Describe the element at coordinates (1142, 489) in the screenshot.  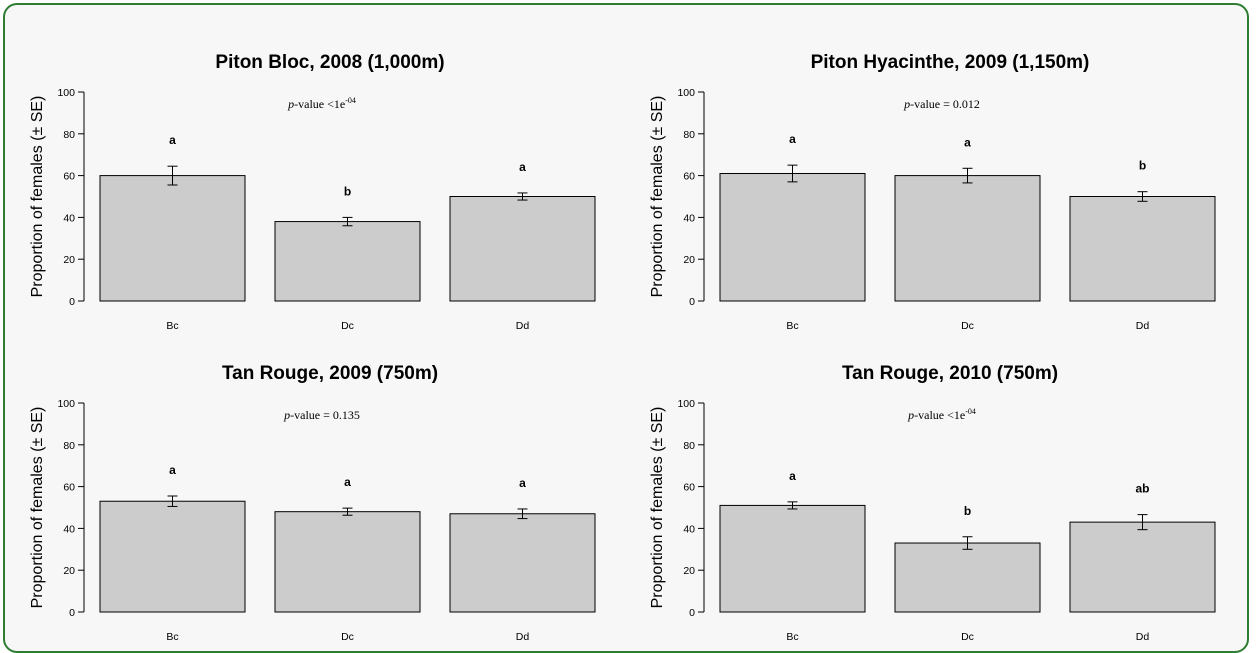
I see `significance-letter: ab` at that location.